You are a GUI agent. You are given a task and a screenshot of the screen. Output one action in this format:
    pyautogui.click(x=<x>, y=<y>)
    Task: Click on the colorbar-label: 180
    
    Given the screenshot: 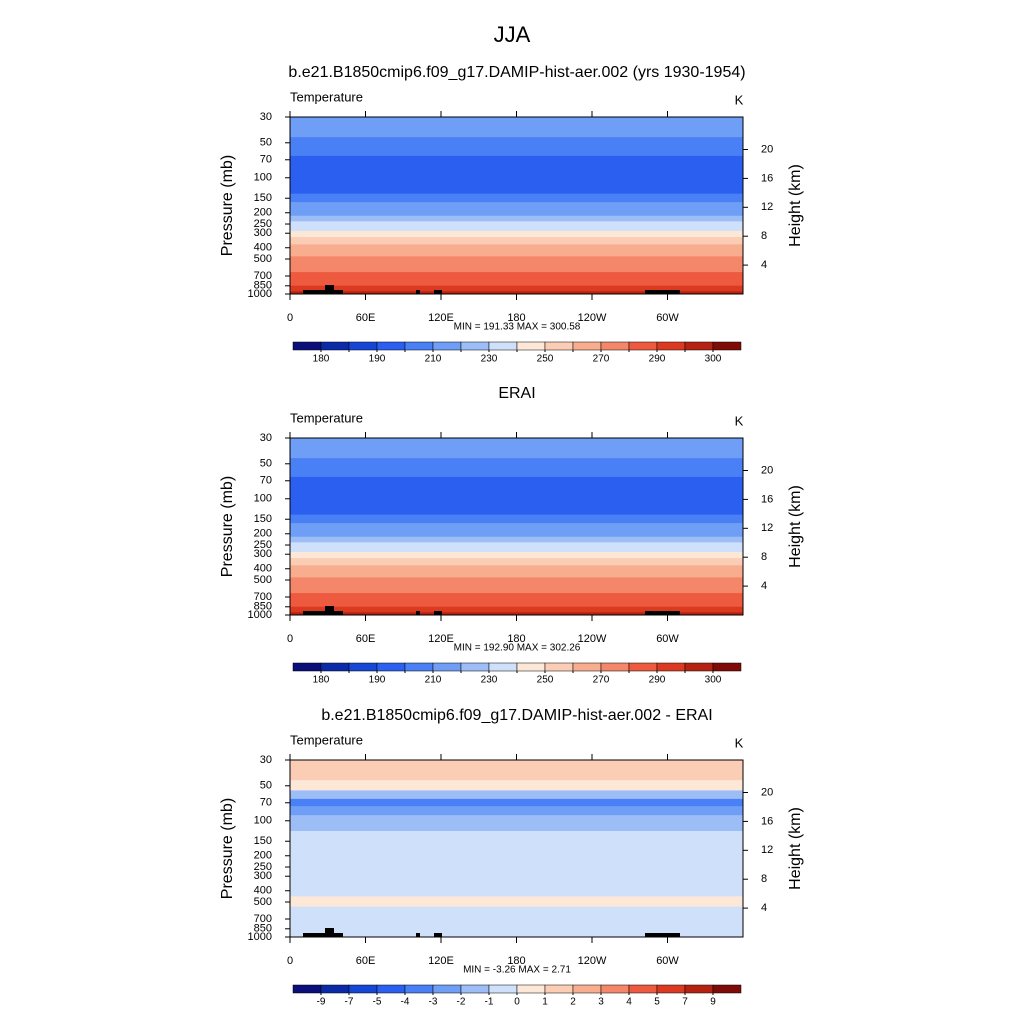 What is the action you would take?
    pyautogui.click(x=321, y=359)
    